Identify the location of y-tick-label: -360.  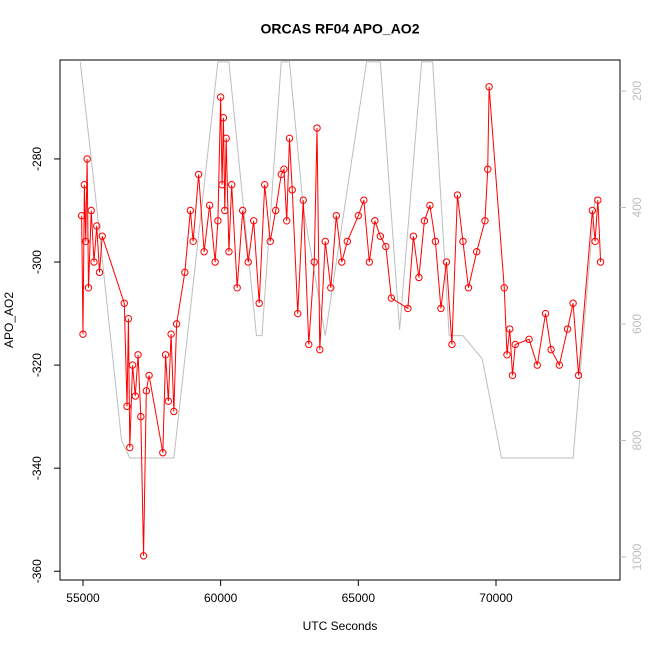
(37, 571).